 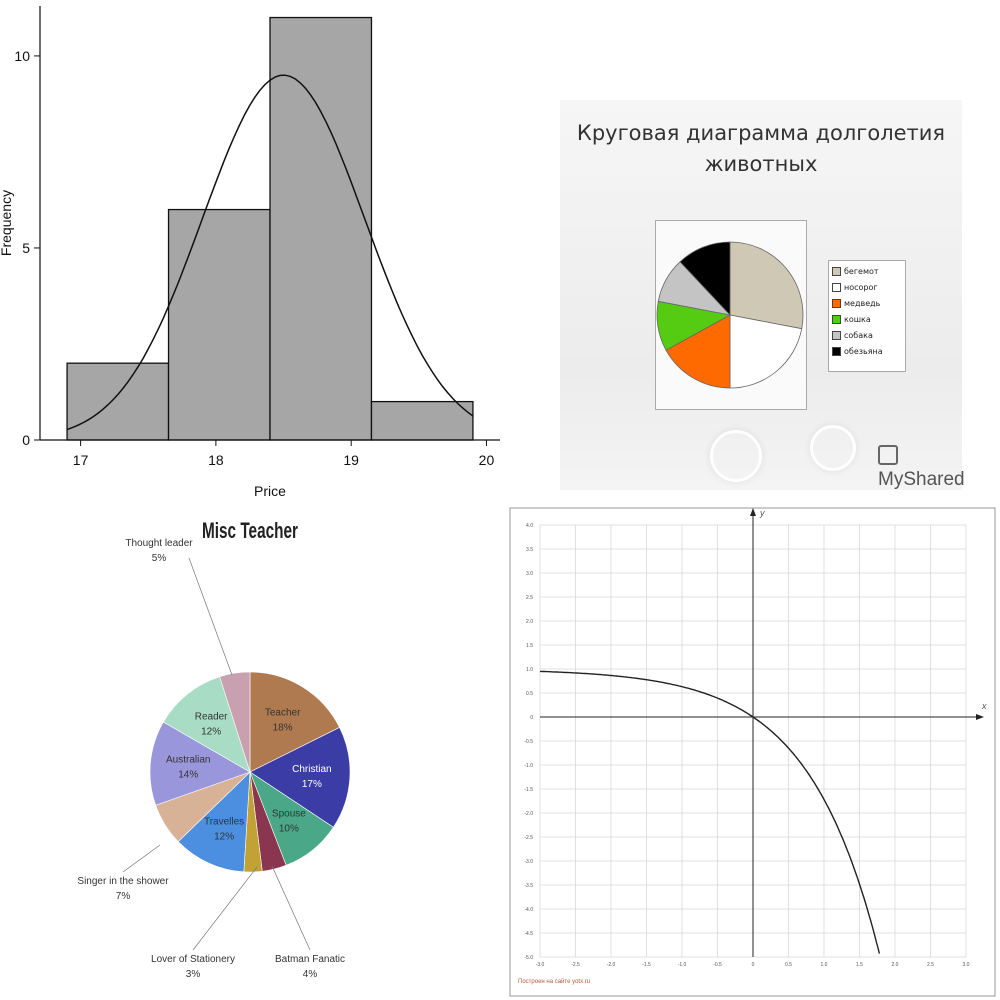 What do you see at coordinates (528, 838) in the screenshot?
I see `y-tick-label-13: -2.5` at bounding box center [528, 838].